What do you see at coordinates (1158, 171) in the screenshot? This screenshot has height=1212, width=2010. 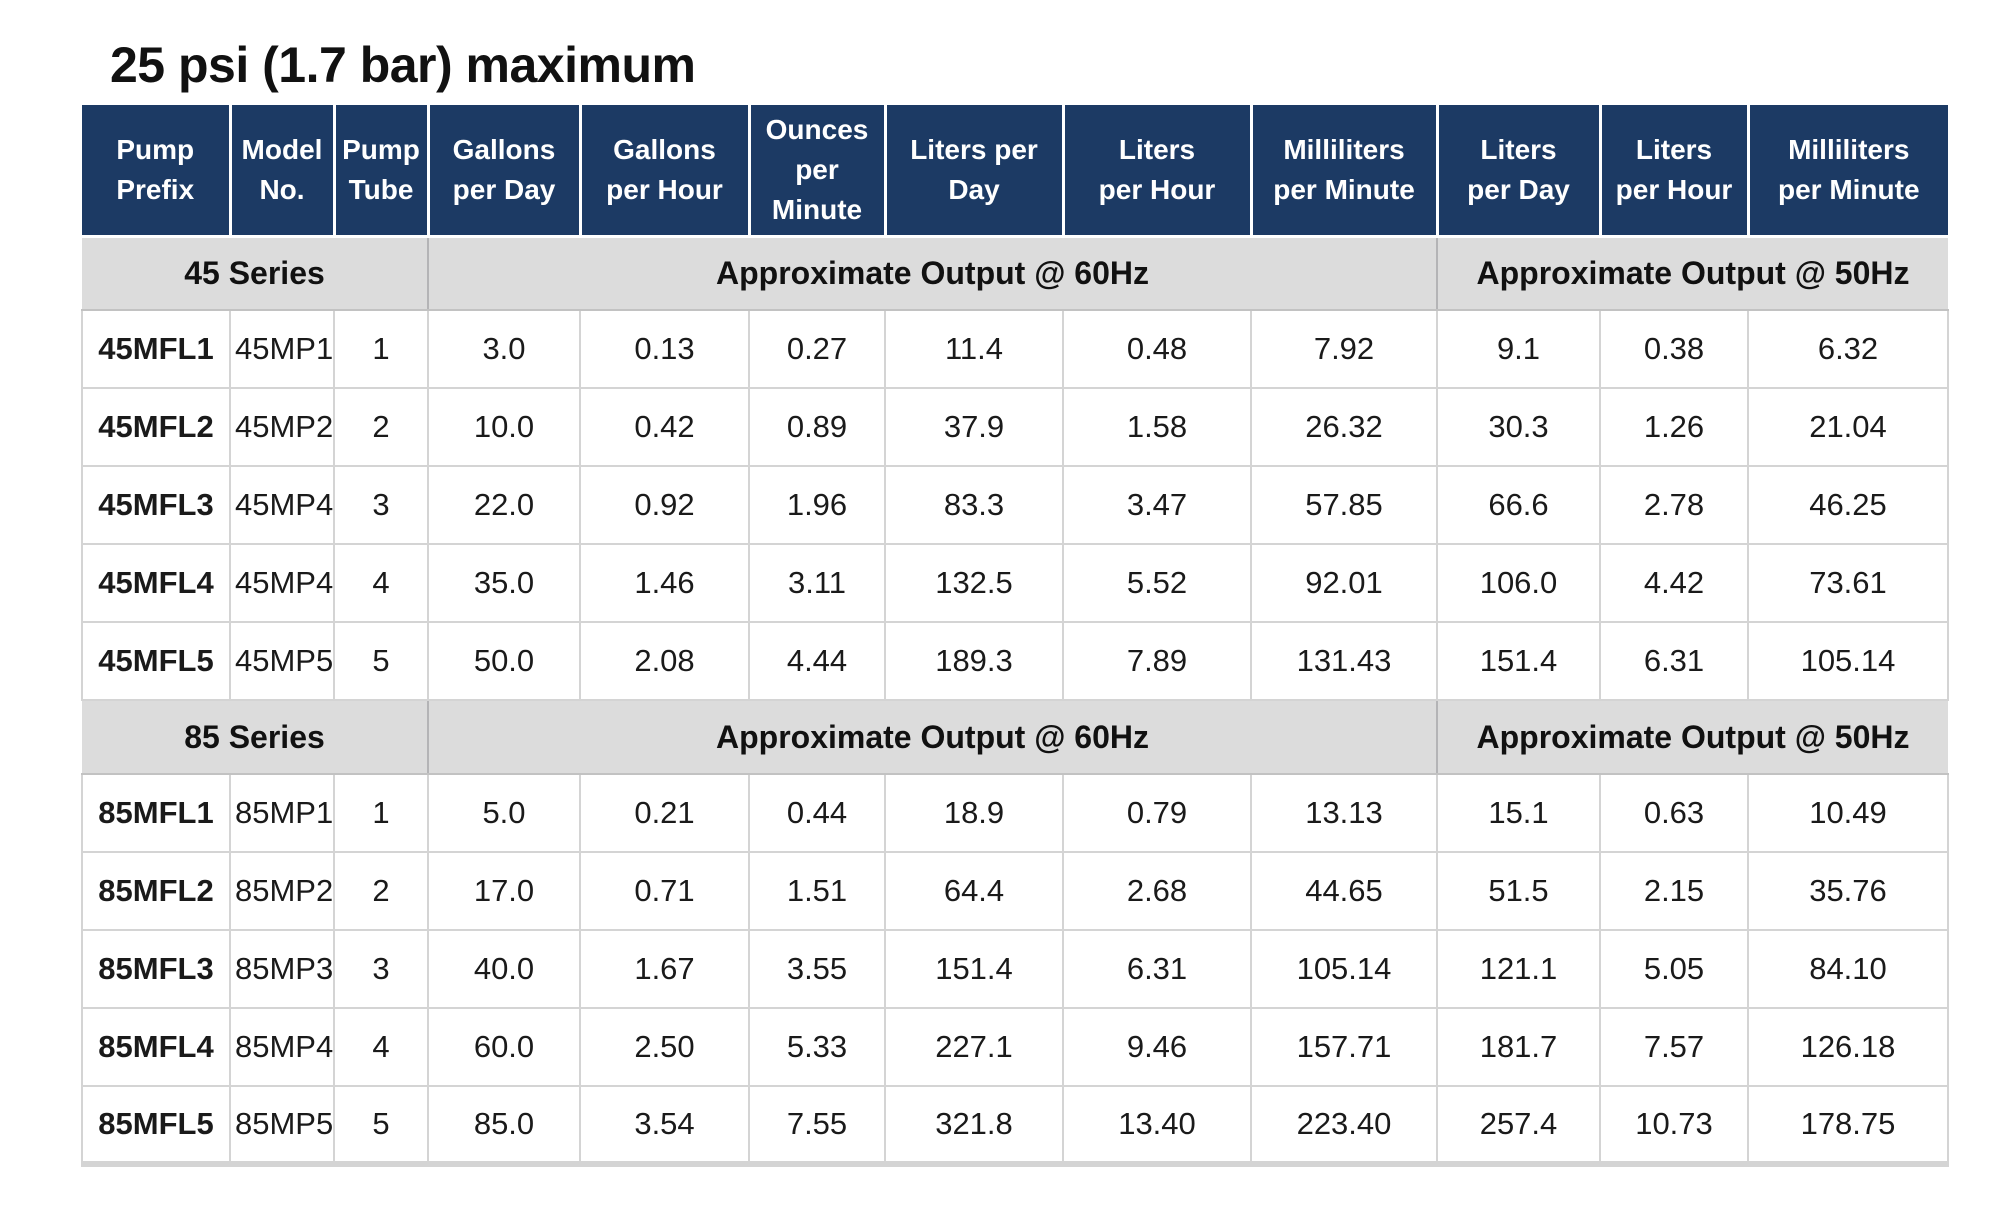 I see `column-header-liters-per-hour-60hz: Liters per Hour` at bounding box center [1158, 171].